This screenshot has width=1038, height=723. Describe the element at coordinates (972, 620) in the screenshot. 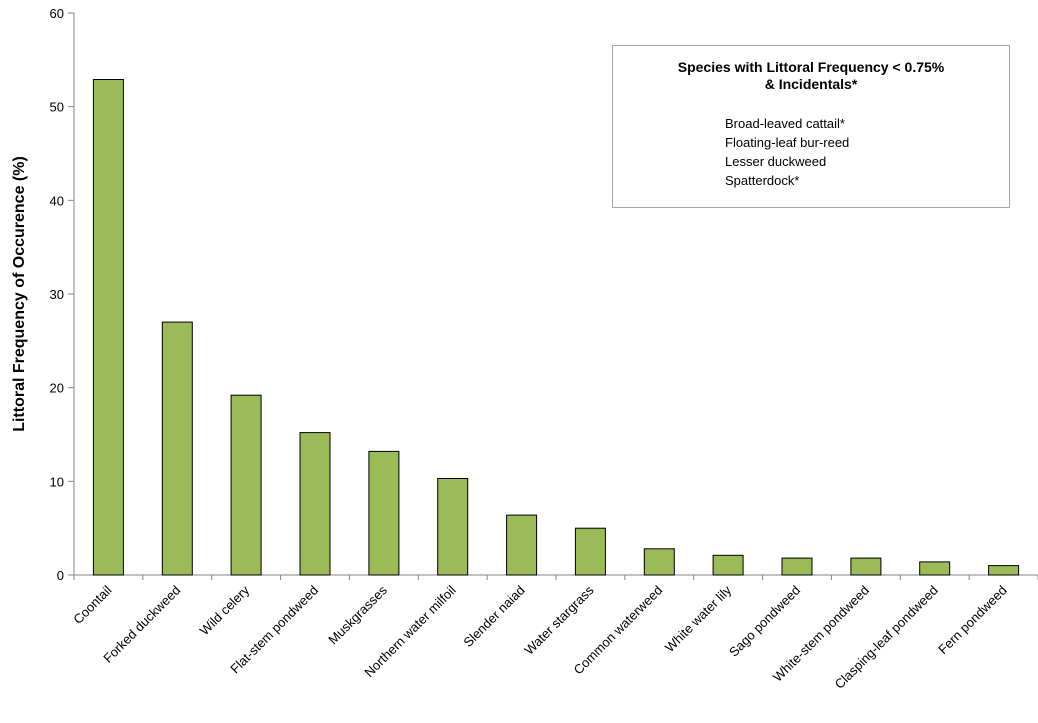

I see `x-tick-label: Fern pondweed` at that location.